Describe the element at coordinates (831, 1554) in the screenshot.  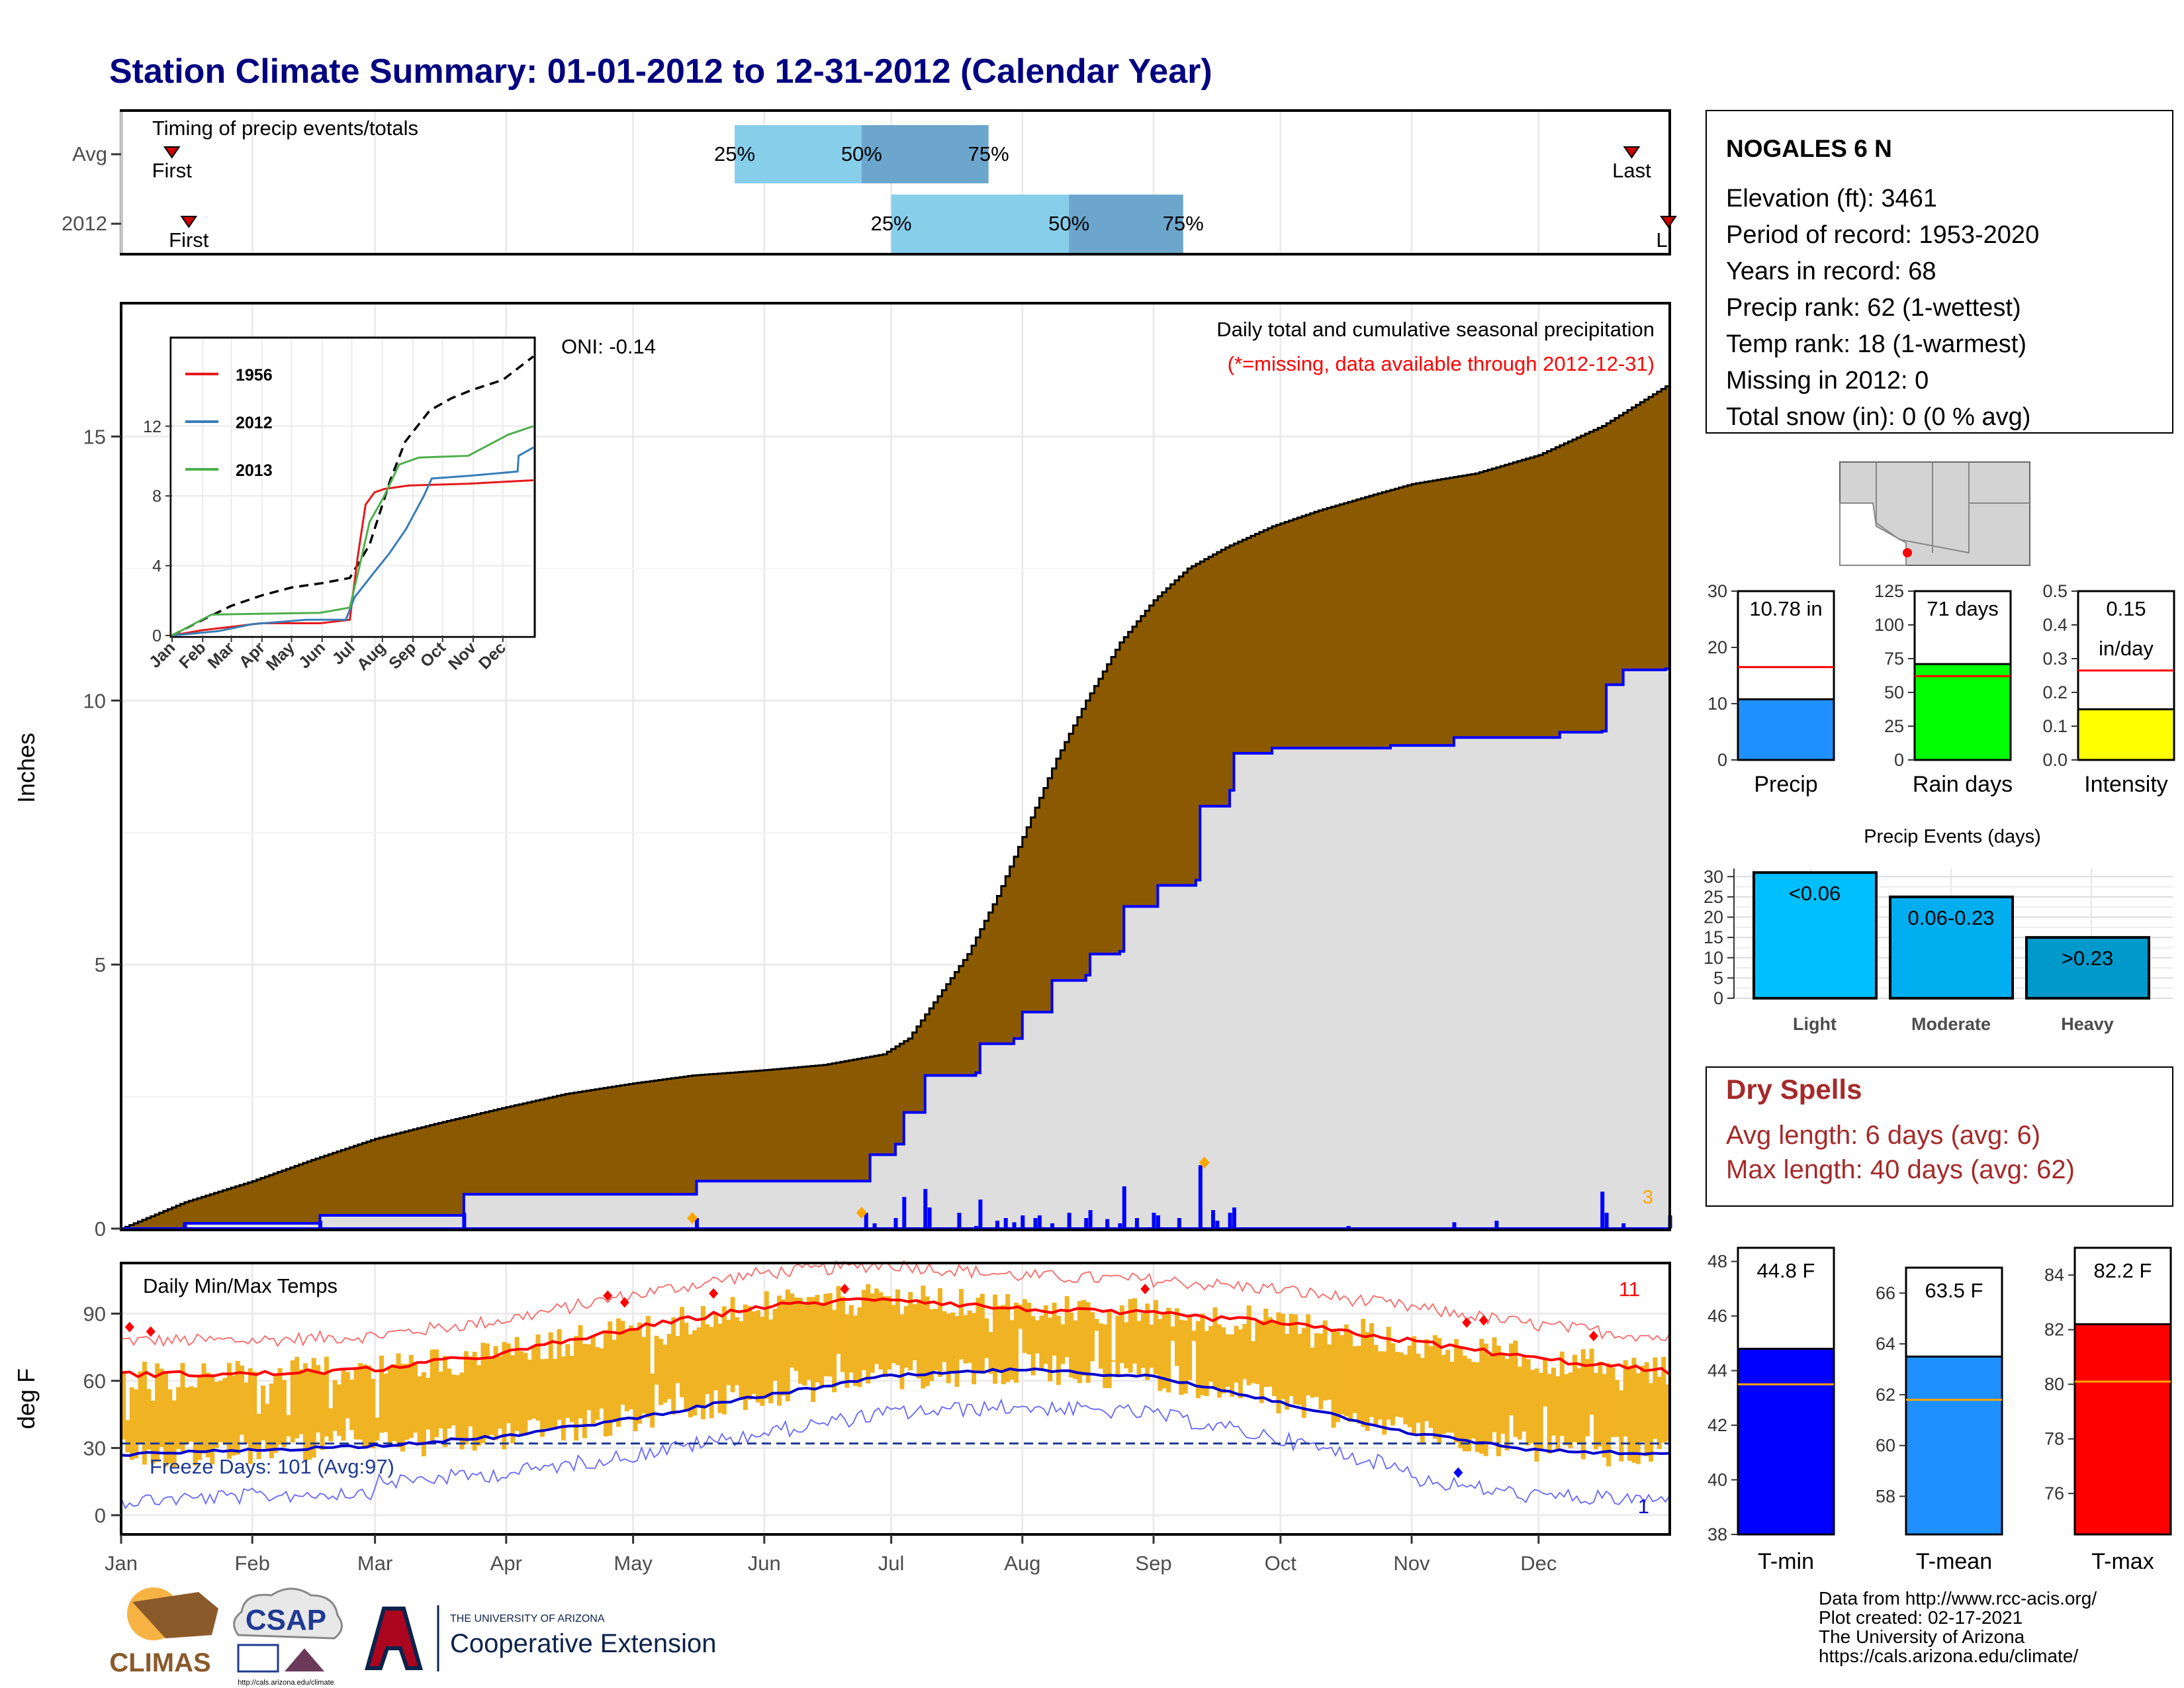
I see `month-axis: Jan Feb Mar Apr May Jun Jul Aug Sep Oct Nov Dec` at that location.